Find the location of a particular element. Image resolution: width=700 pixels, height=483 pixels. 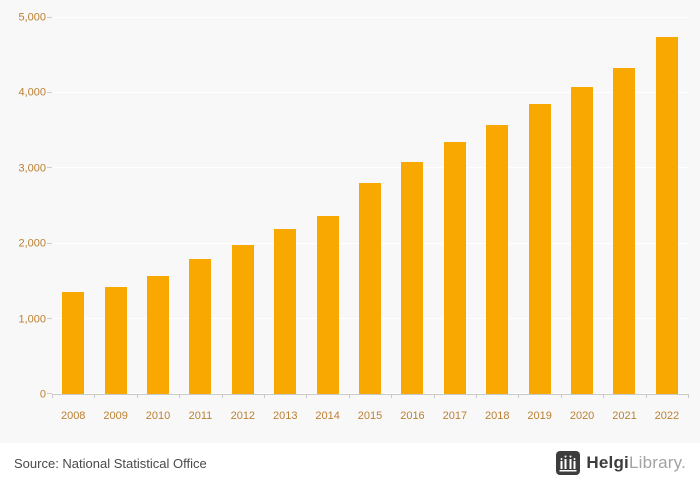

helgi-library-logo: HelgiLibrary. is located at coordinates (621, 463).